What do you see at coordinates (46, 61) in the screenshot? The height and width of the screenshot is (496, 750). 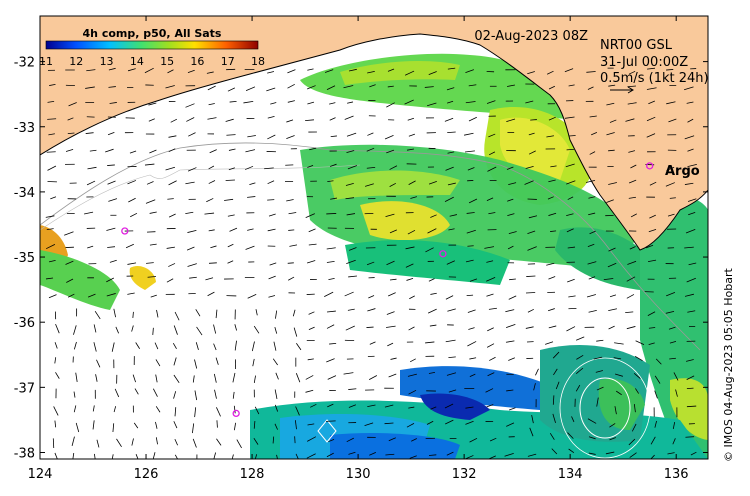 I see `colorbar-tick-label: 11` at bounding box center [46, 61].